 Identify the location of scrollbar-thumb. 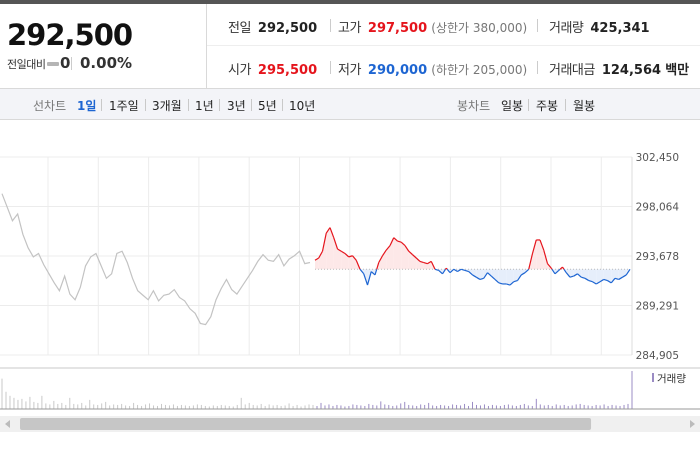
(306, 424).